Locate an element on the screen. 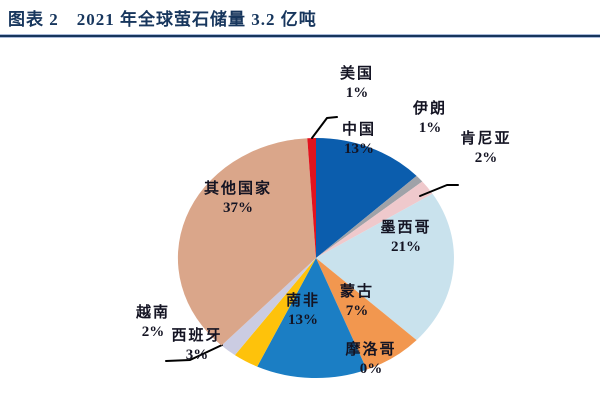 Image resolution: width=600 pixels, height=400 pixels. pie-slice-iran is located at coordinates (369, 216).